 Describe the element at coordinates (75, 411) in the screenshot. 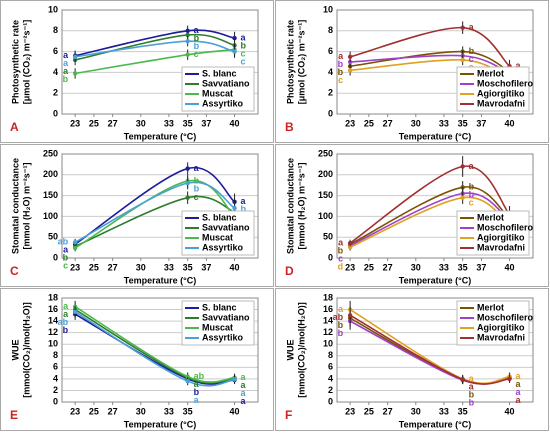

I see `x-tick-label: 23` at that location.